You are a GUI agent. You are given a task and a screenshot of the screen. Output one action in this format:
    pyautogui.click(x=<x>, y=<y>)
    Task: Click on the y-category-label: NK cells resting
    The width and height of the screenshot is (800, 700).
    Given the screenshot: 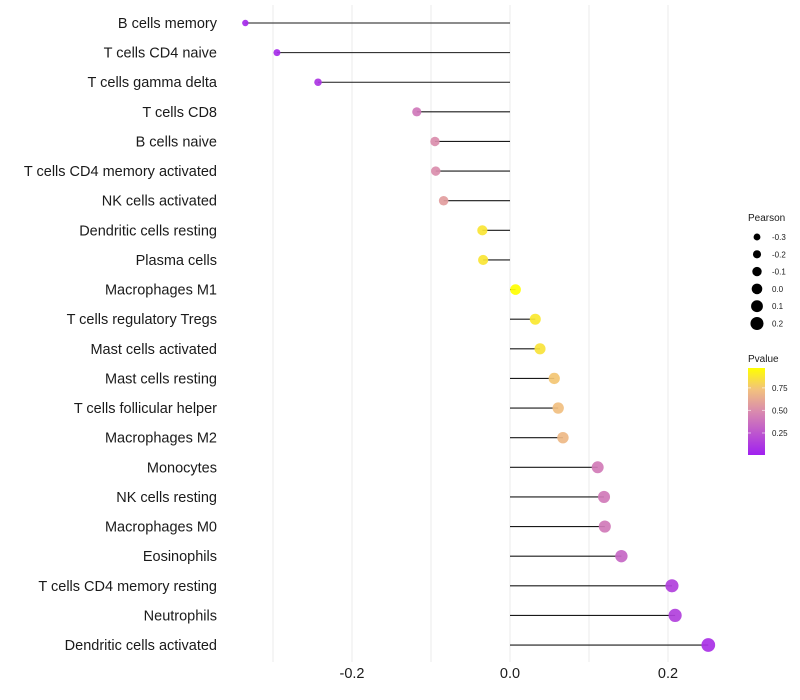 What is the action you would take?
    pyautogui.click(x=166, y=498)
    